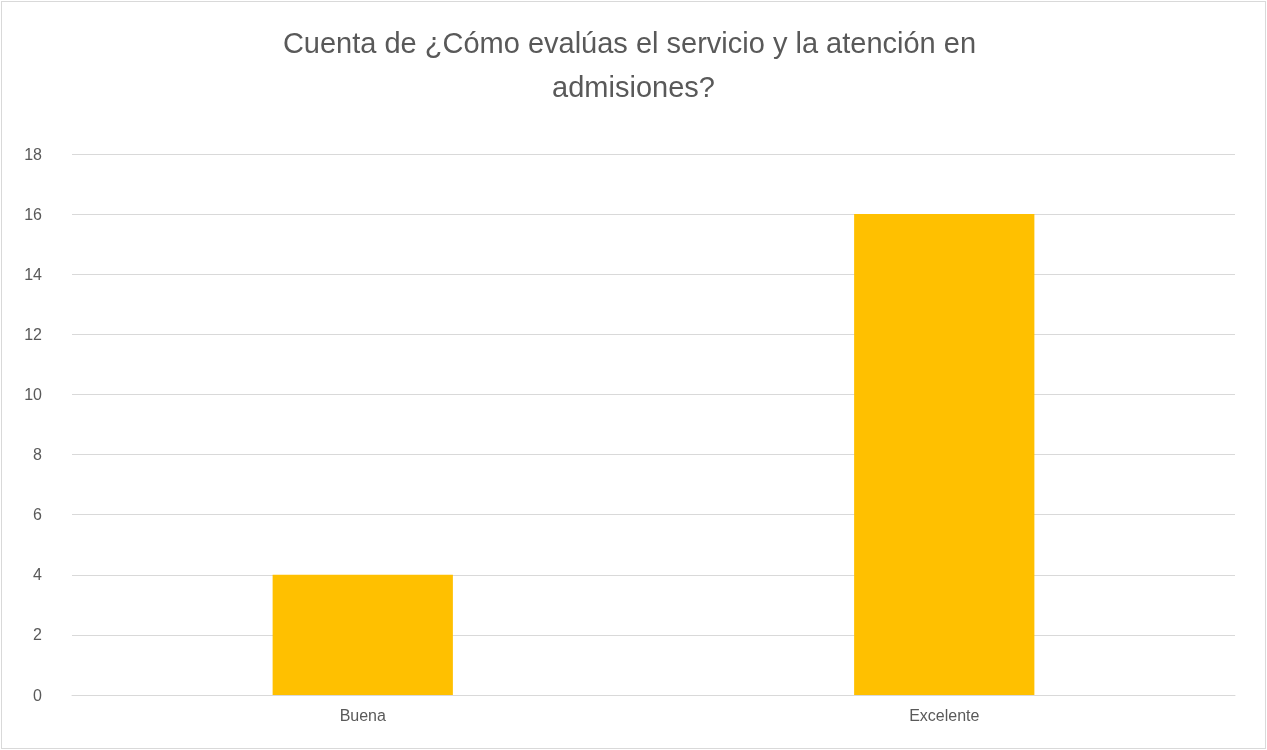 This screenshot has height=750, width=1267. What do you see at coordinates (33, 334) in the screenshot?
I see `y-tick-label: 12` at bounding box center [33, 334].